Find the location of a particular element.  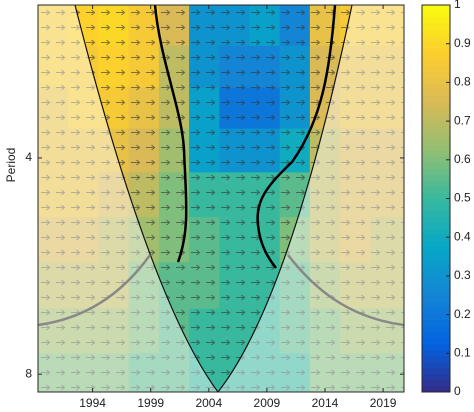

colorbar is located at coordinates (436, 199).